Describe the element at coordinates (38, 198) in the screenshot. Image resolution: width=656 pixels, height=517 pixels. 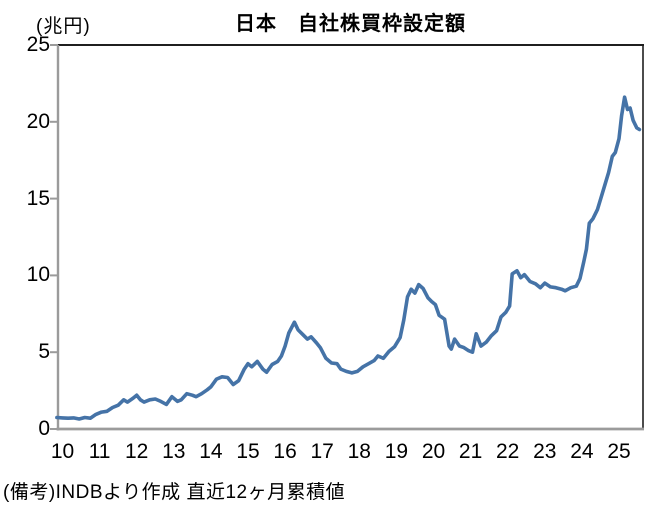
I see `y-tick-label: 15` at that location.